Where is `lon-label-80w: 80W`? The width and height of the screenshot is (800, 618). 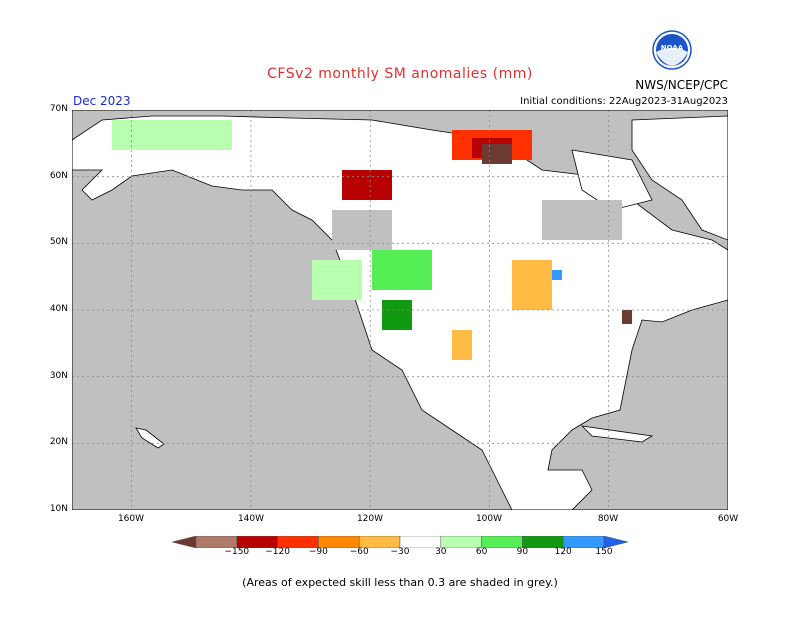 lon-label-80w: 80W is located at coordinates (608, 519).